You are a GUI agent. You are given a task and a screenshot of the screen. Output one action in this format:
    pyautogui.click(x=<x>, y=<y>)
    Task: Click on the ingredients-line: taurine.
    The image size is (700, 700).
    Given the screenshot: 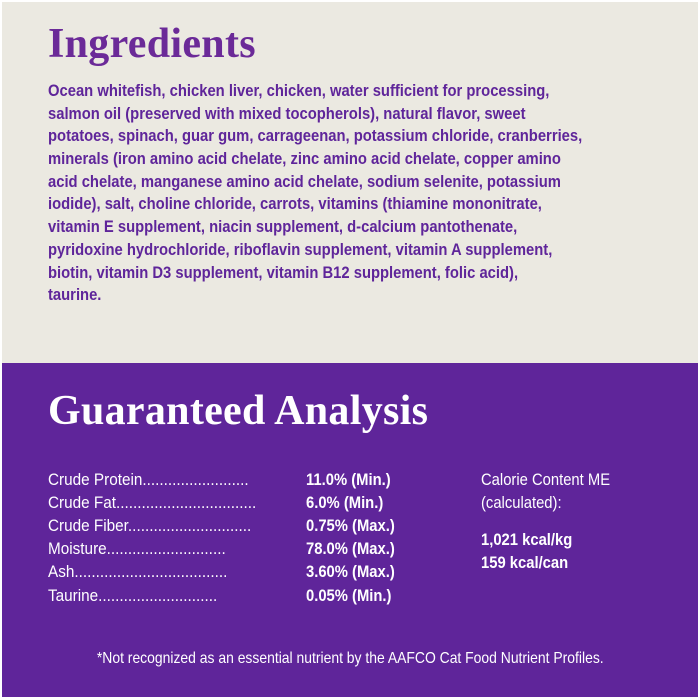 What is the action you would take?
    pyautogui.click(x=75, y=295)
    